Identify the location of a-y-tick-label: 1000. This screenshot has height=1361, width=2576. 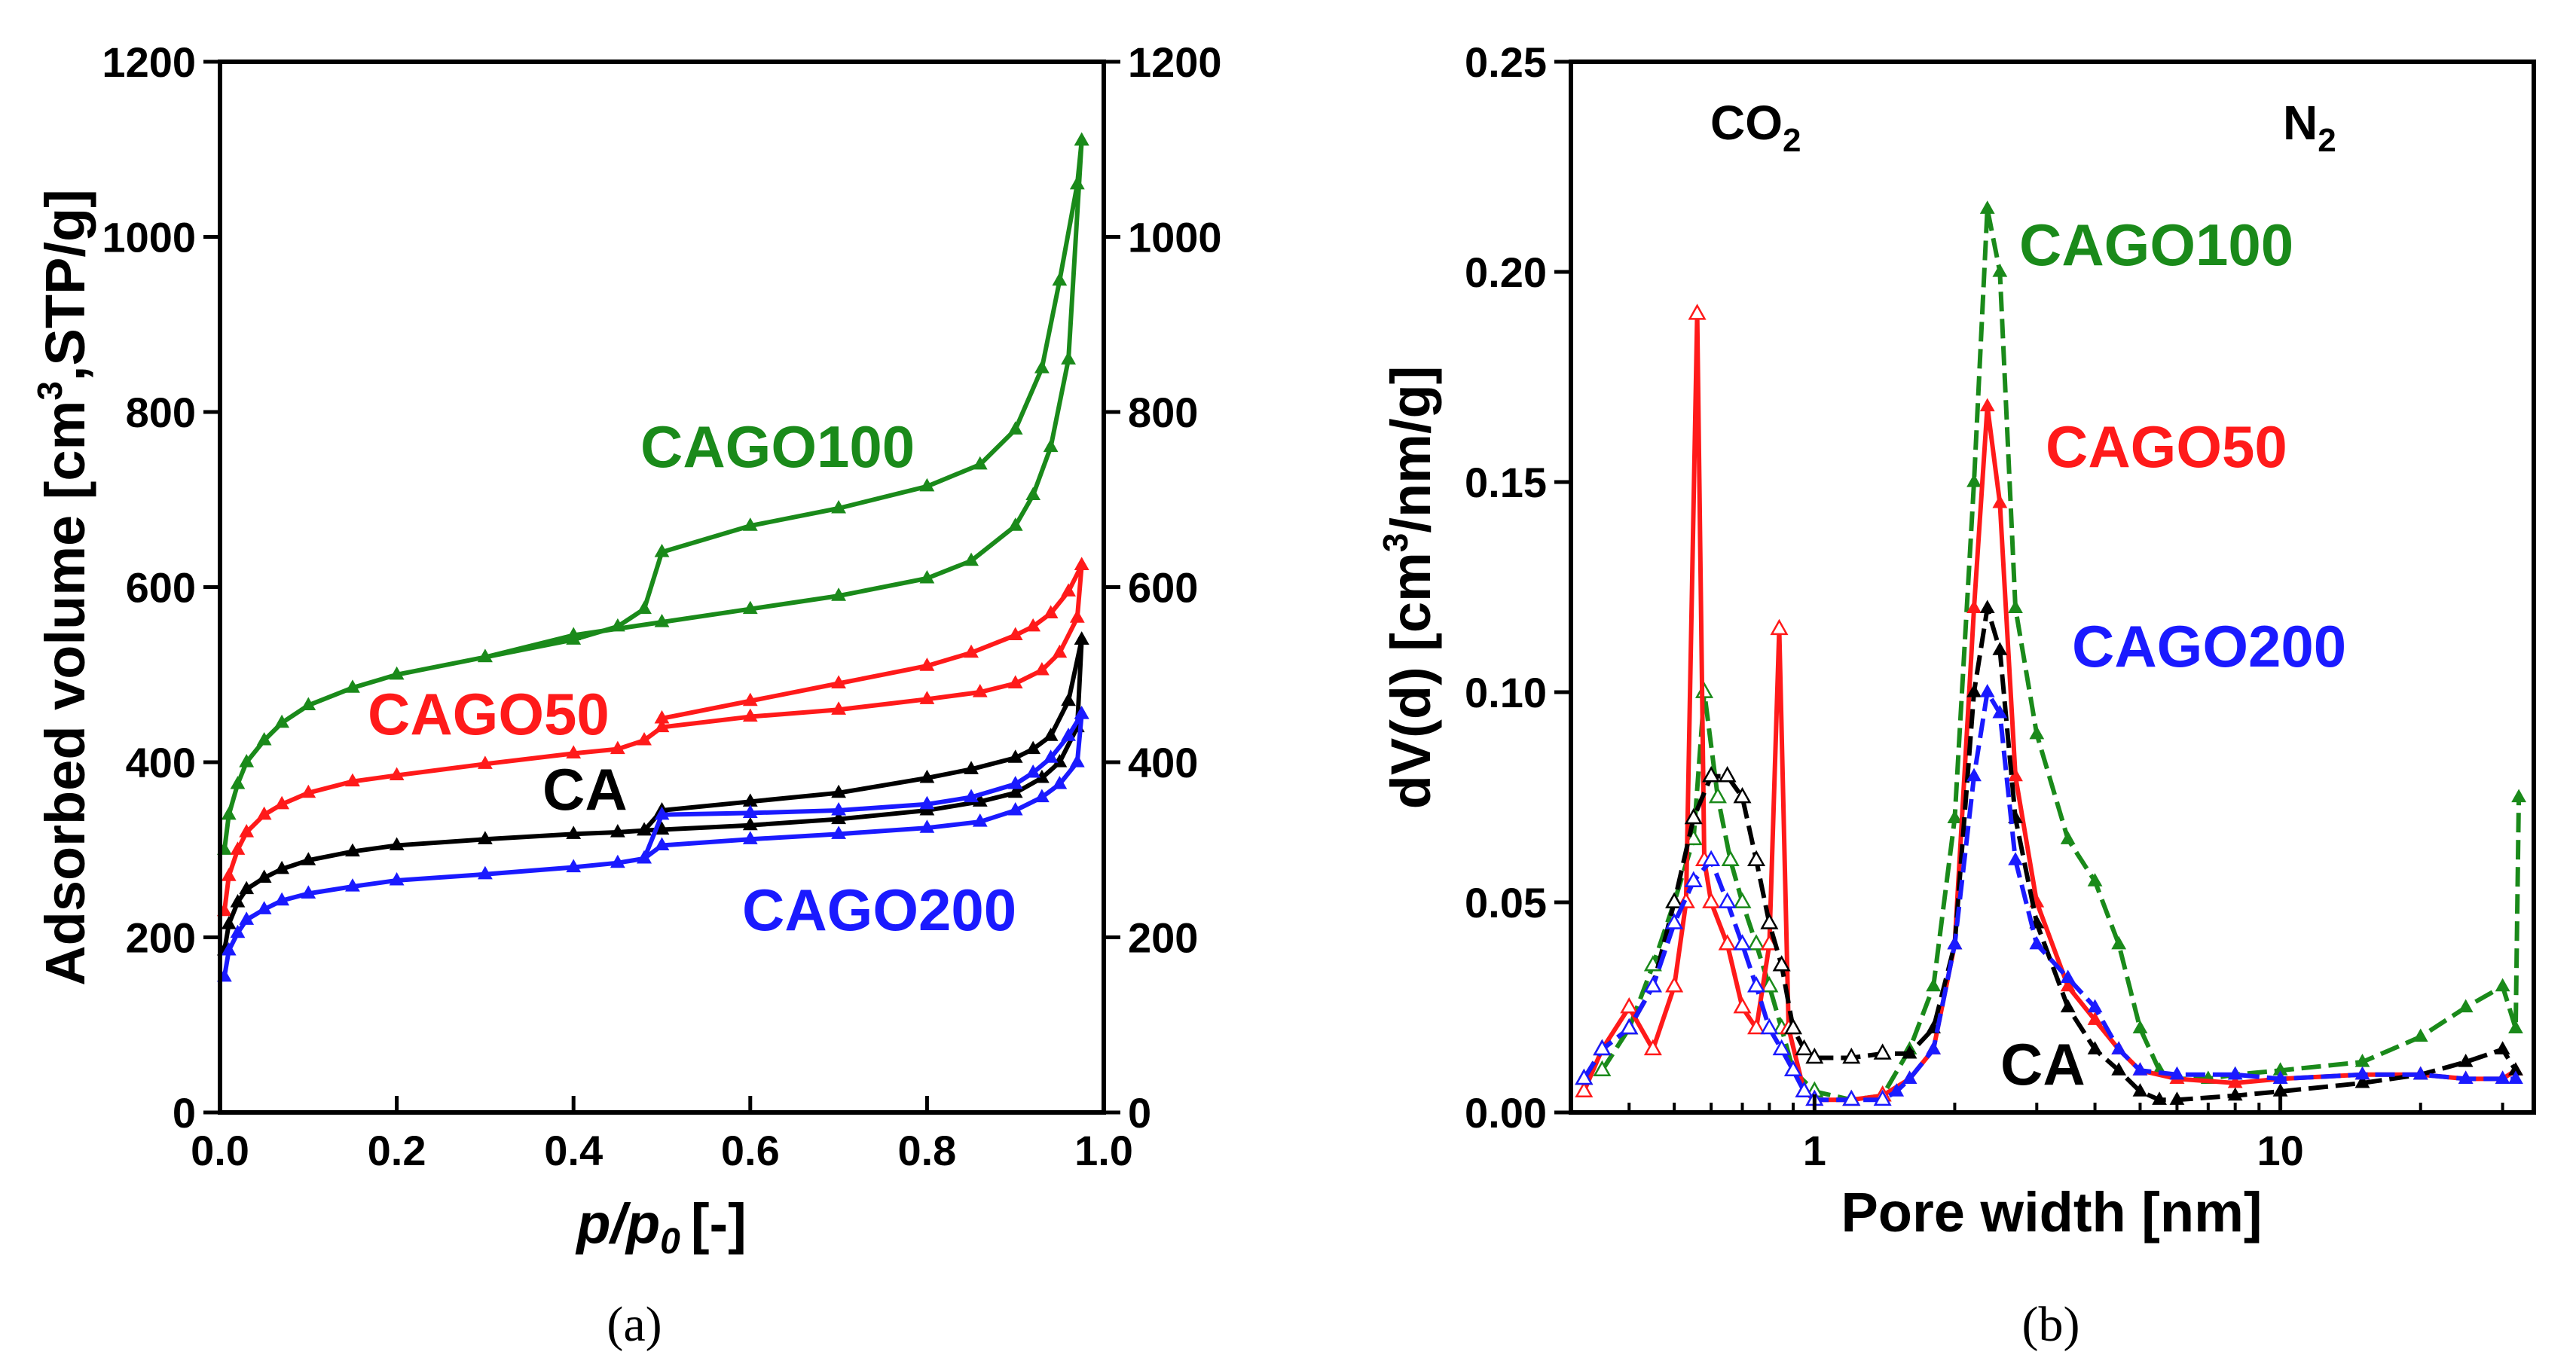
(149, 237).